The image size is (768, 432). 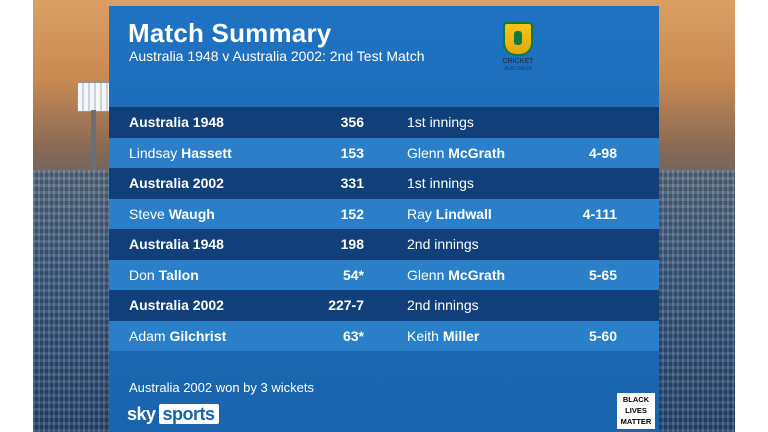 What do you see at coordinates (352, 183) in the screenshot?
I see `team-score: 331` at bounding box center [352, 183].